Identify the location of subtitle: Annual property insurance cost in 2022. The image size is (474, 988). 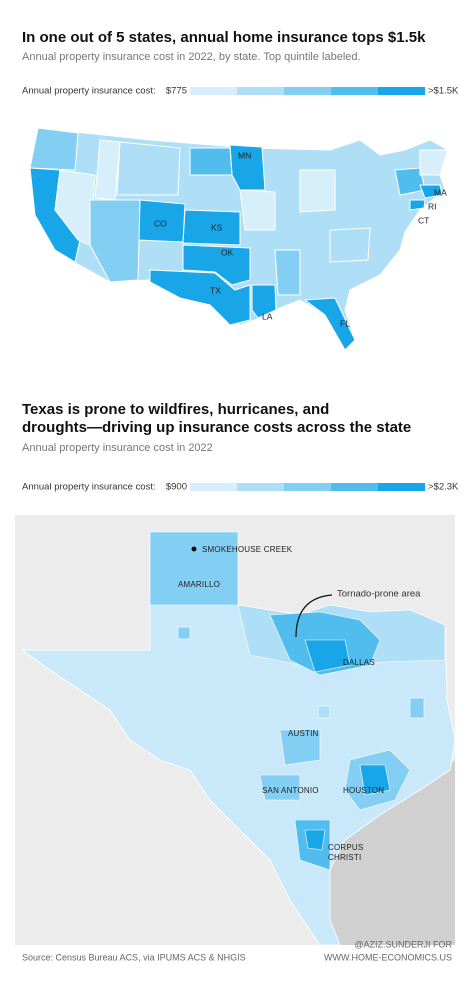
(117, 448).